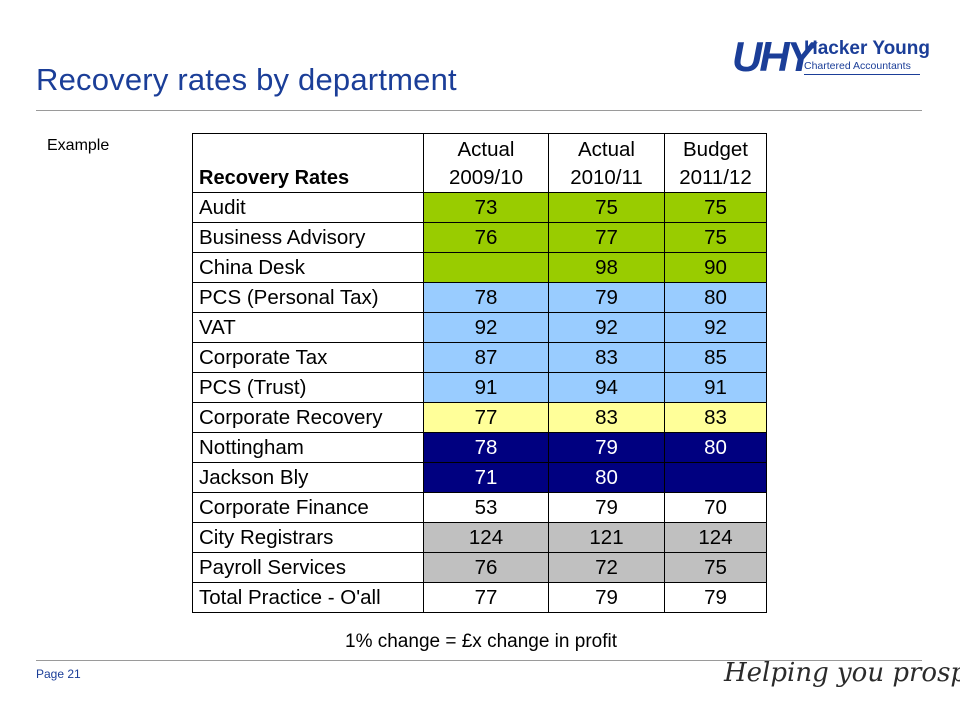 The height and width of the screenshot is (720, 960). I want to click on row-label: Corporate Finance, so click(308, 507).